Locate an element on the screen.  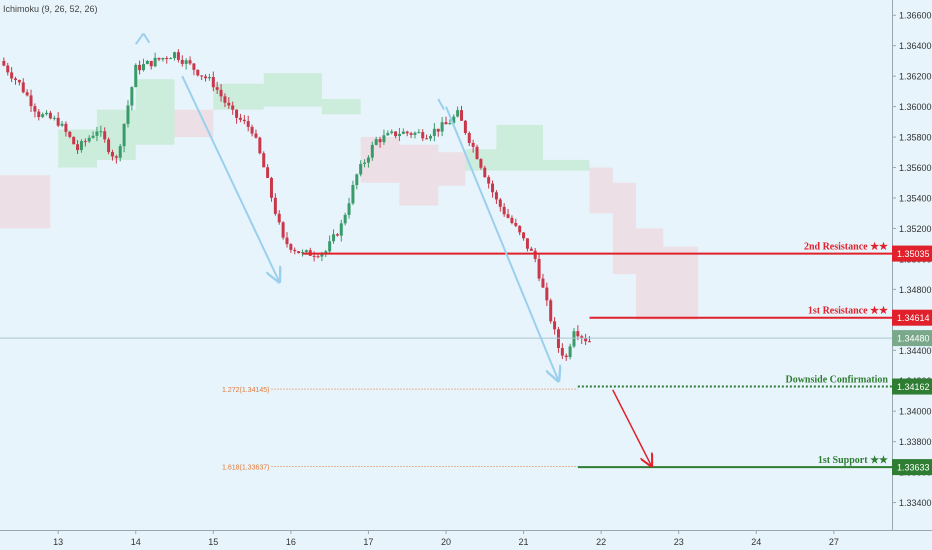
projection-arrow is located at coordinates (632, 427).